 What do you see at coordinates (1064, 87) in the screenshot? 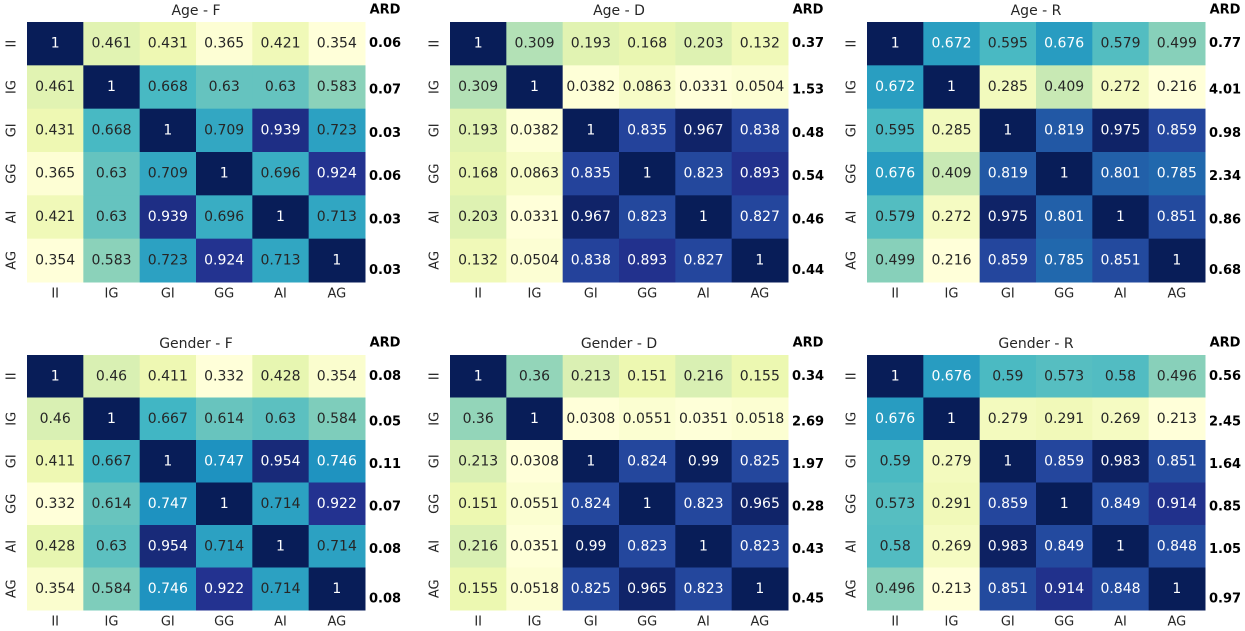
I see `cell-label: 0.409` at bounding box center [1064, 87].